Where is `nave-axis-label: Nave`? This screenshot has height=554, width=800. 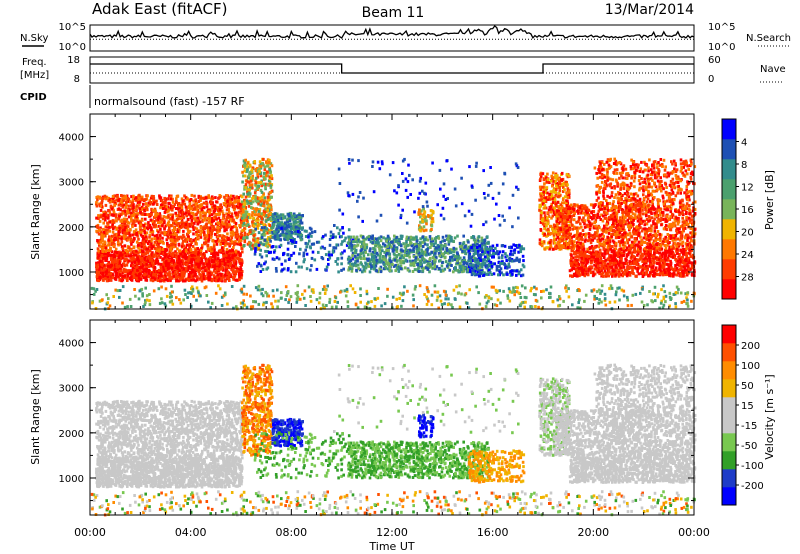 nave-axis-label: Nave is located at coordinates (773, 69).